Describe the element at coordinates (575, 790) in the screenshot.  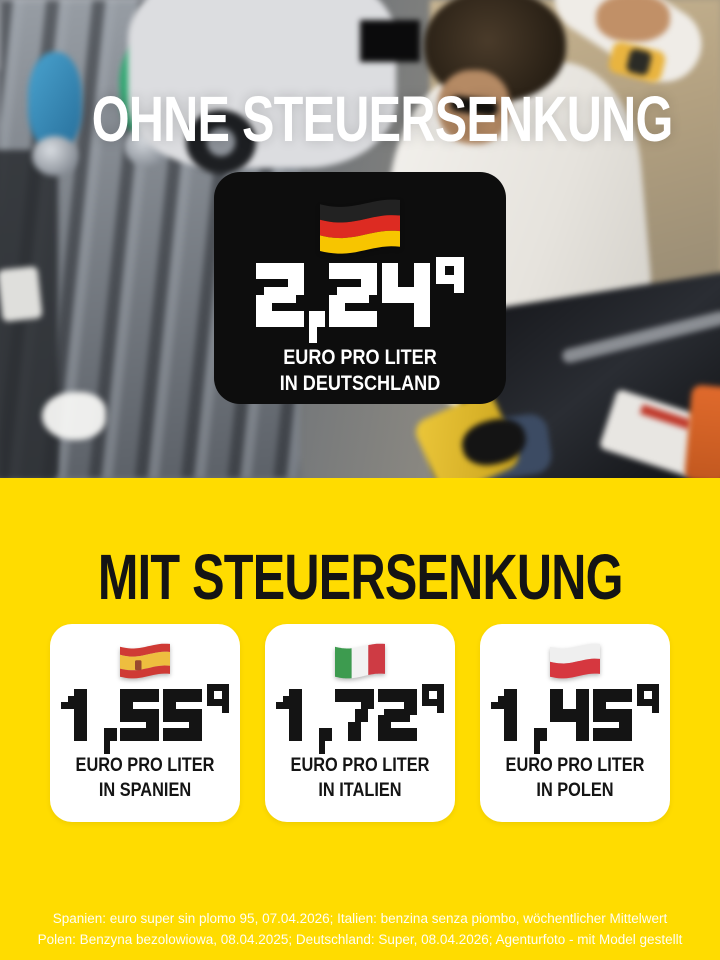
I see `poland-price-label-line2: IN POLEN` at that location.